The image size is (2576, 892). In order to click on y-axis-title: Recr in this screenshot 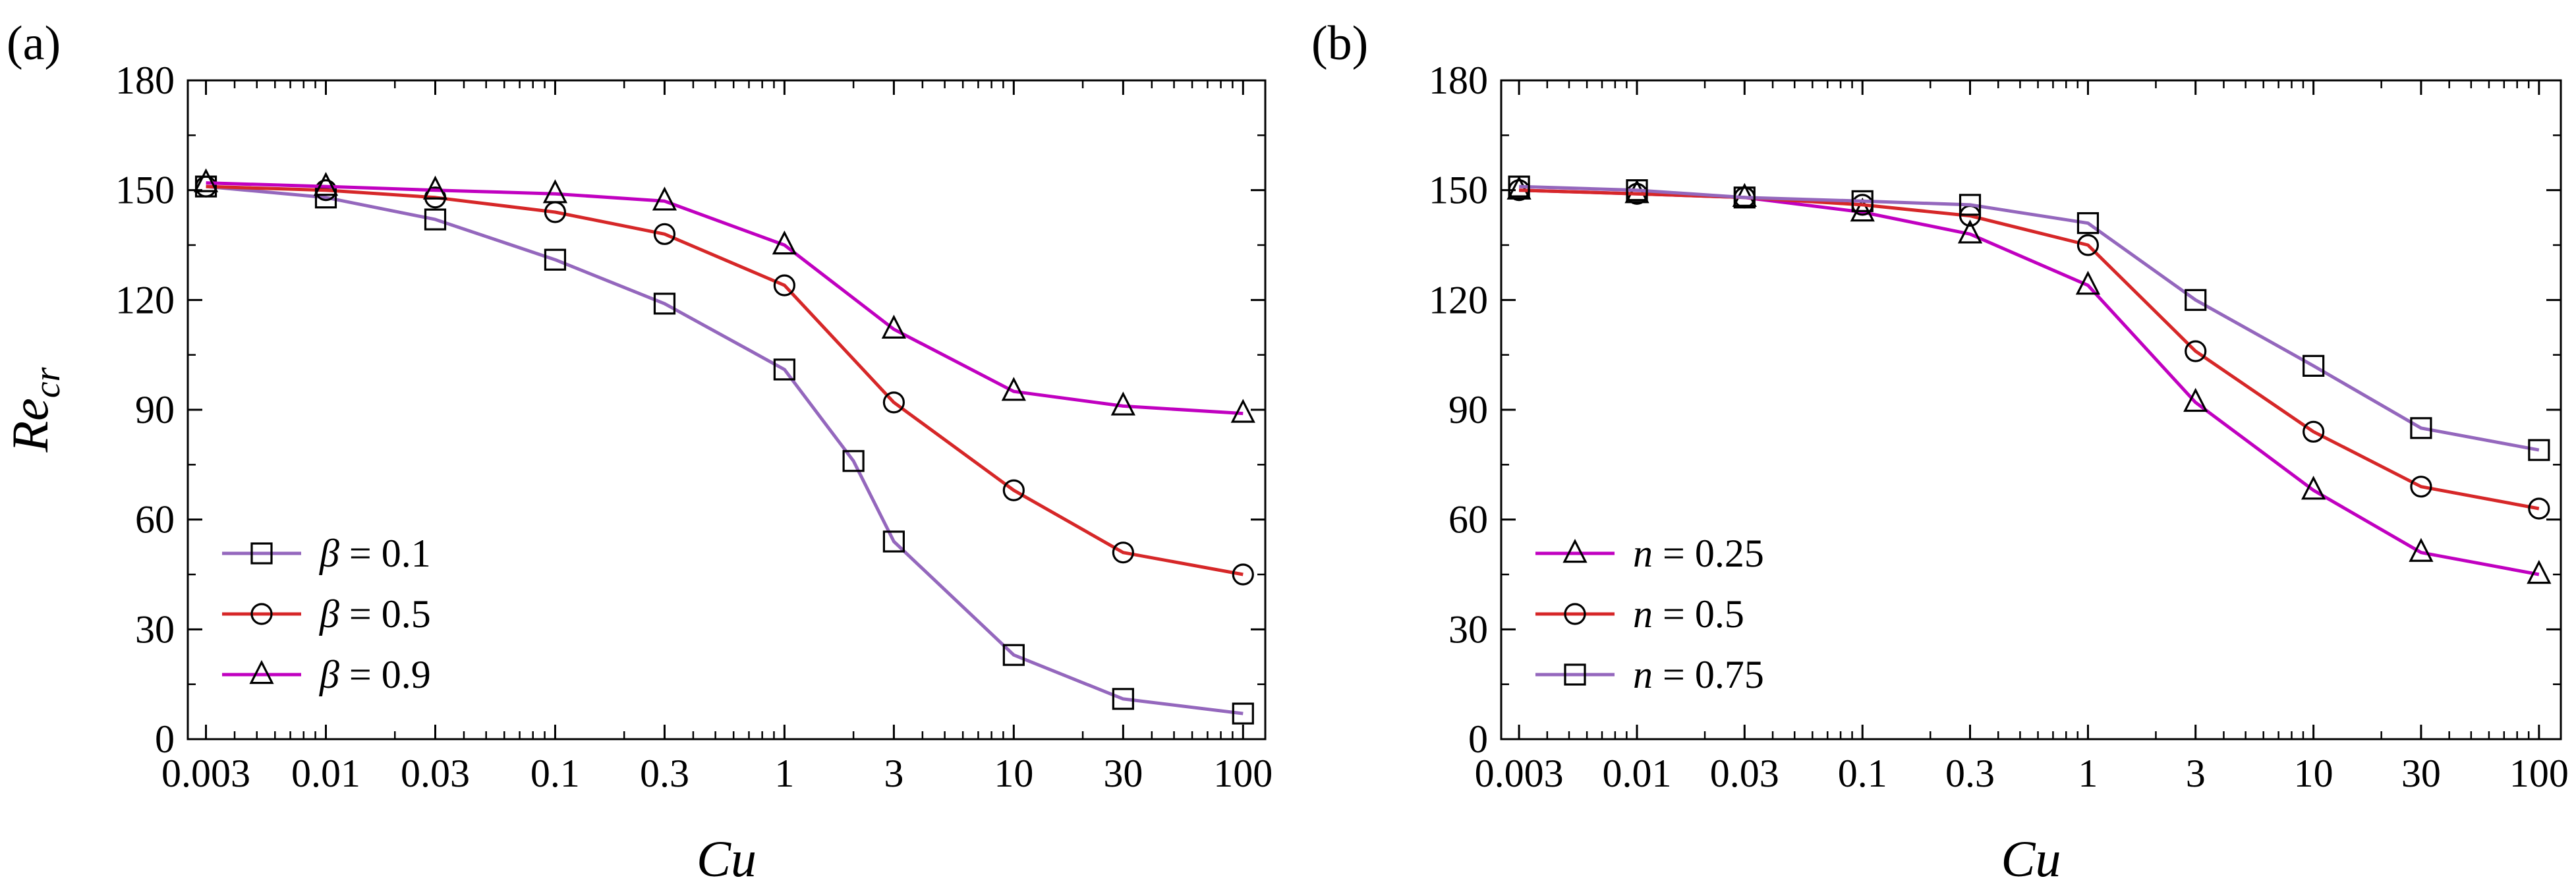, I will do `click(35, 410)`.